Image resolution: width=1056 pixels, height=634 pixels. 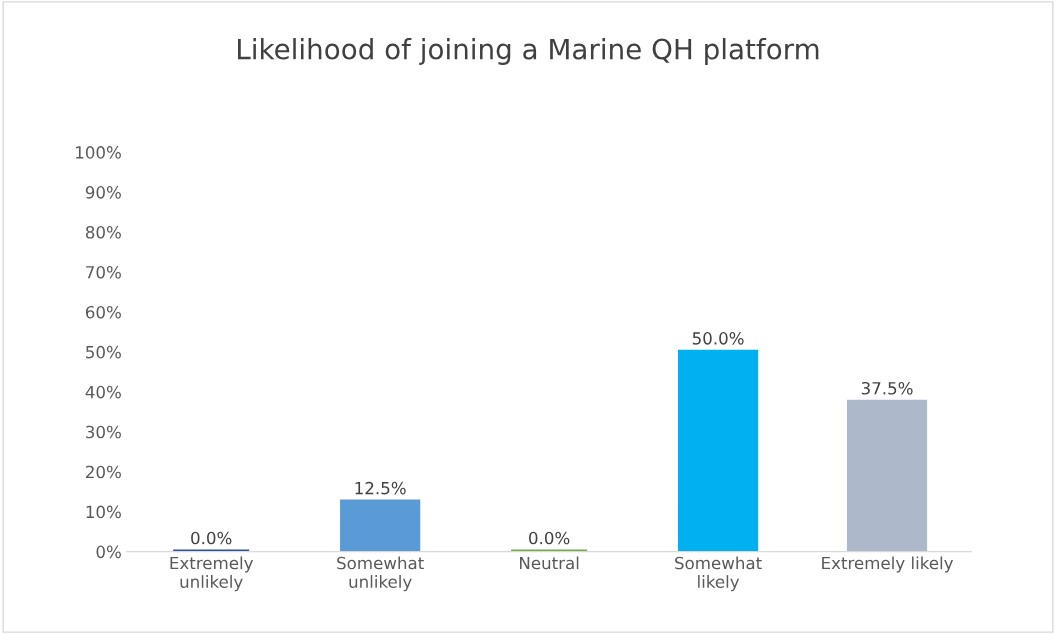 I want to click on y-tick-label: 80%, so click(x=103, y=232).